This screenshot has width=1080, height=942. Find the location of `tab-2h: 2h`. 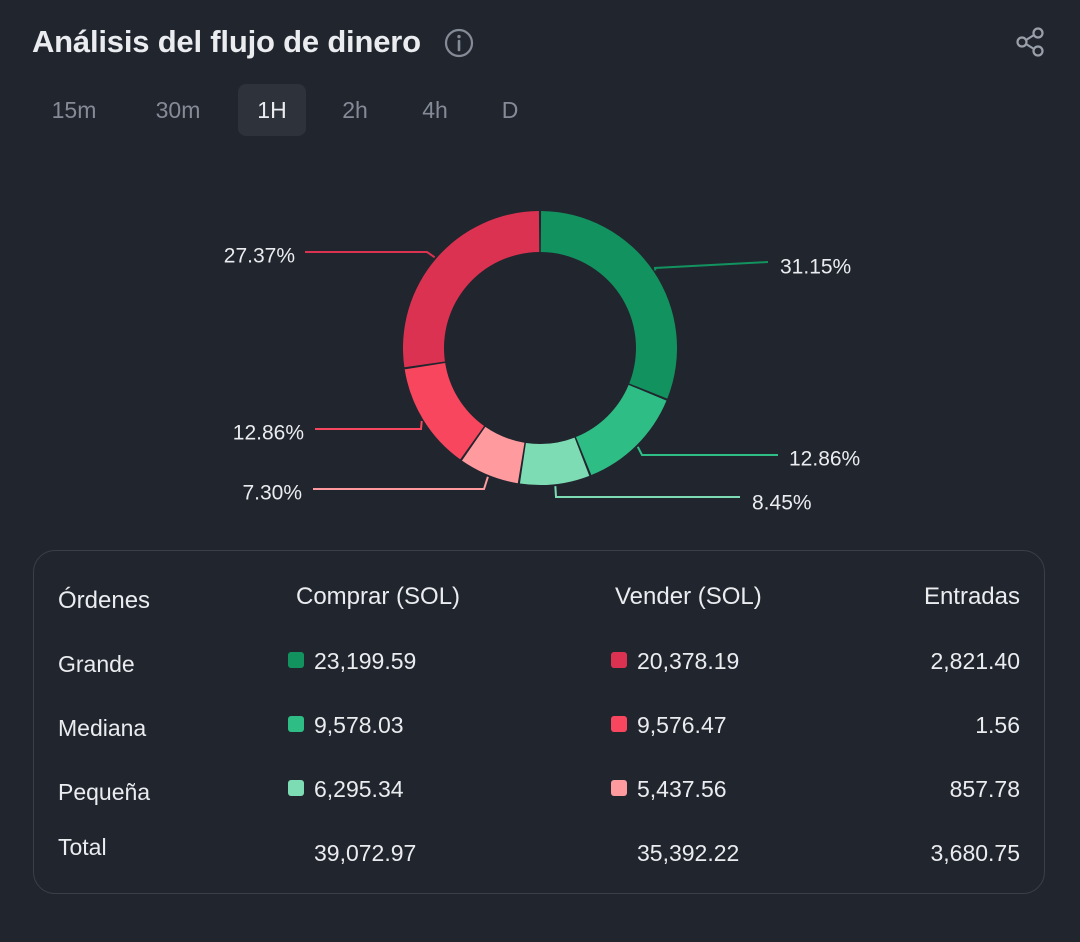

tab-2h: 2h is located at coordinates (355, 110).